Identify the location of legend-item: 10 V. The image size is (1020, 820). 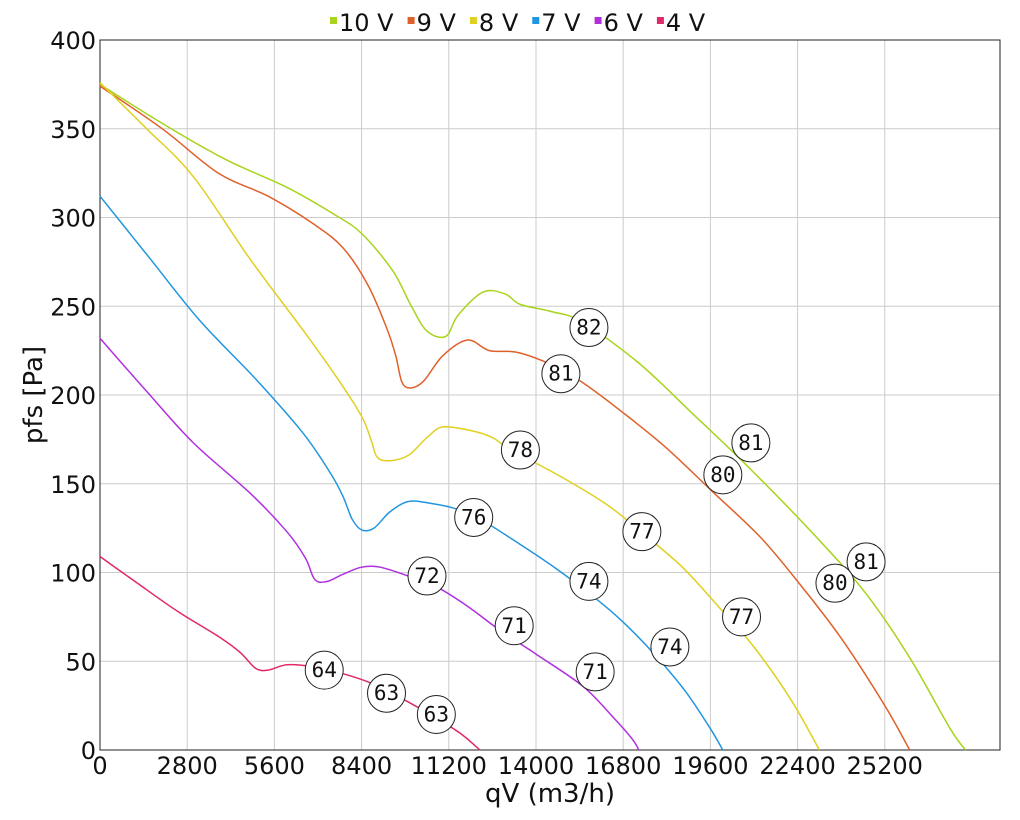
(362, 23).